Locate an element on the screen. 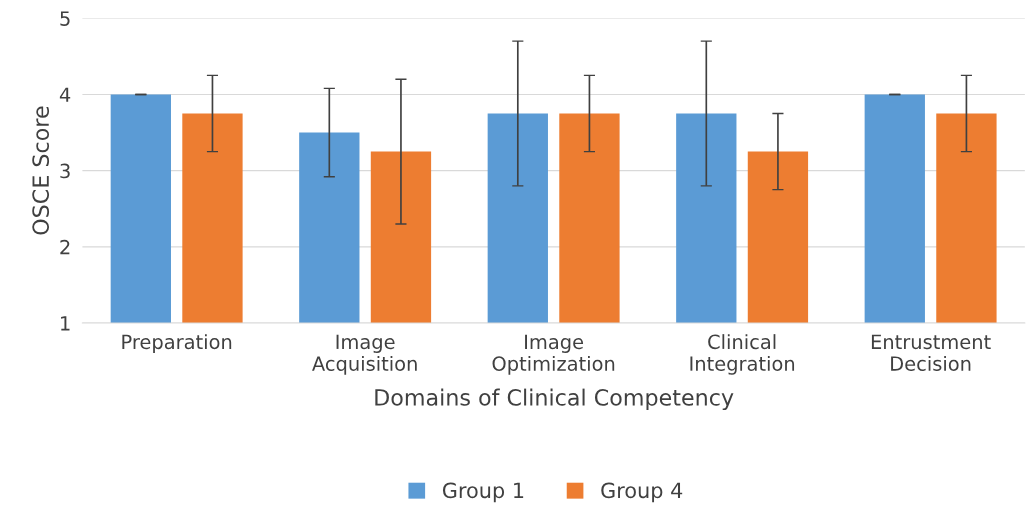 This screenshot has height=521, width=1030. y-tick-label: 5 is located at coordinates (65, 18).